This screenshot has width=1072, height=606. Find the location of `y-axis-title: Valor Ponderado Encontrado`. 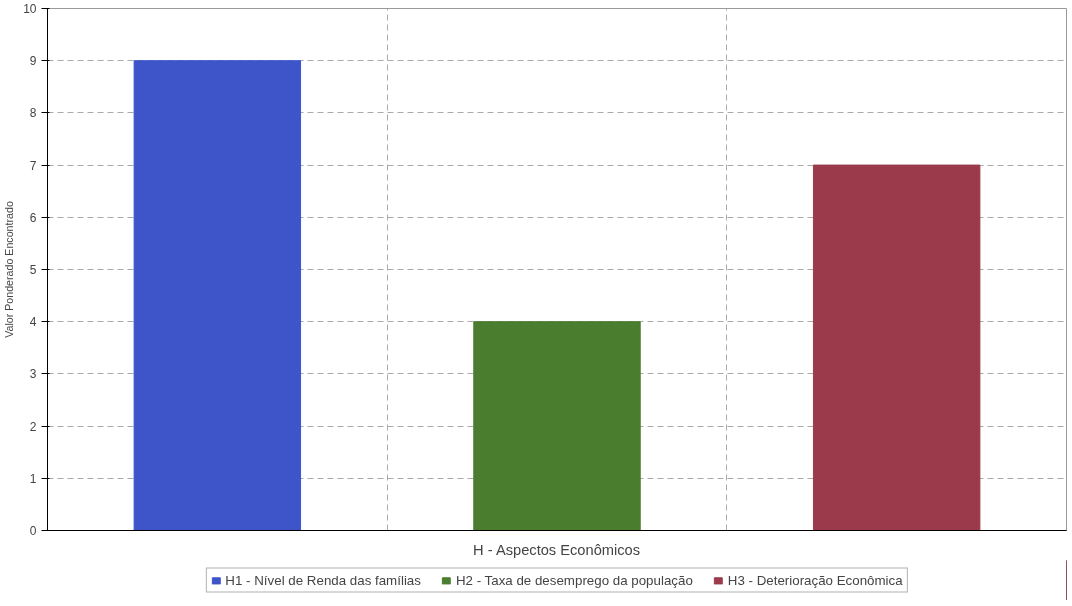

y-axis-title: Valor Ponderado Encontrado is located at coordinates (9, 269).